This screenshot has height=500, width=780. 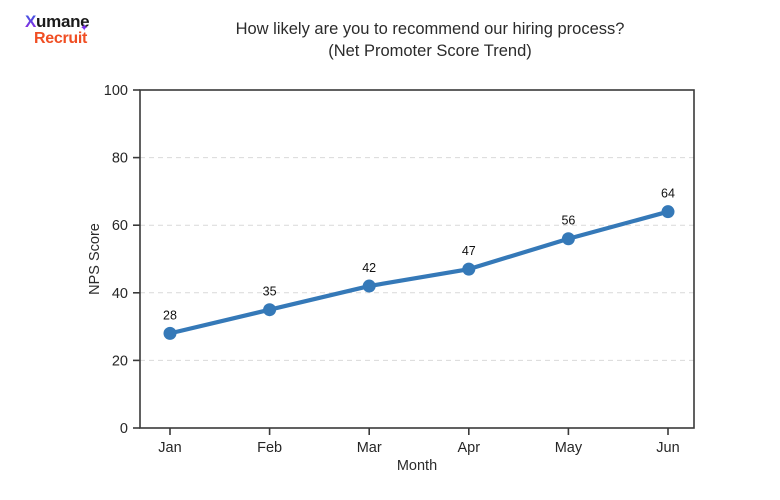 I want to click on x-axis-label: Month, so click(x=417, y=466).